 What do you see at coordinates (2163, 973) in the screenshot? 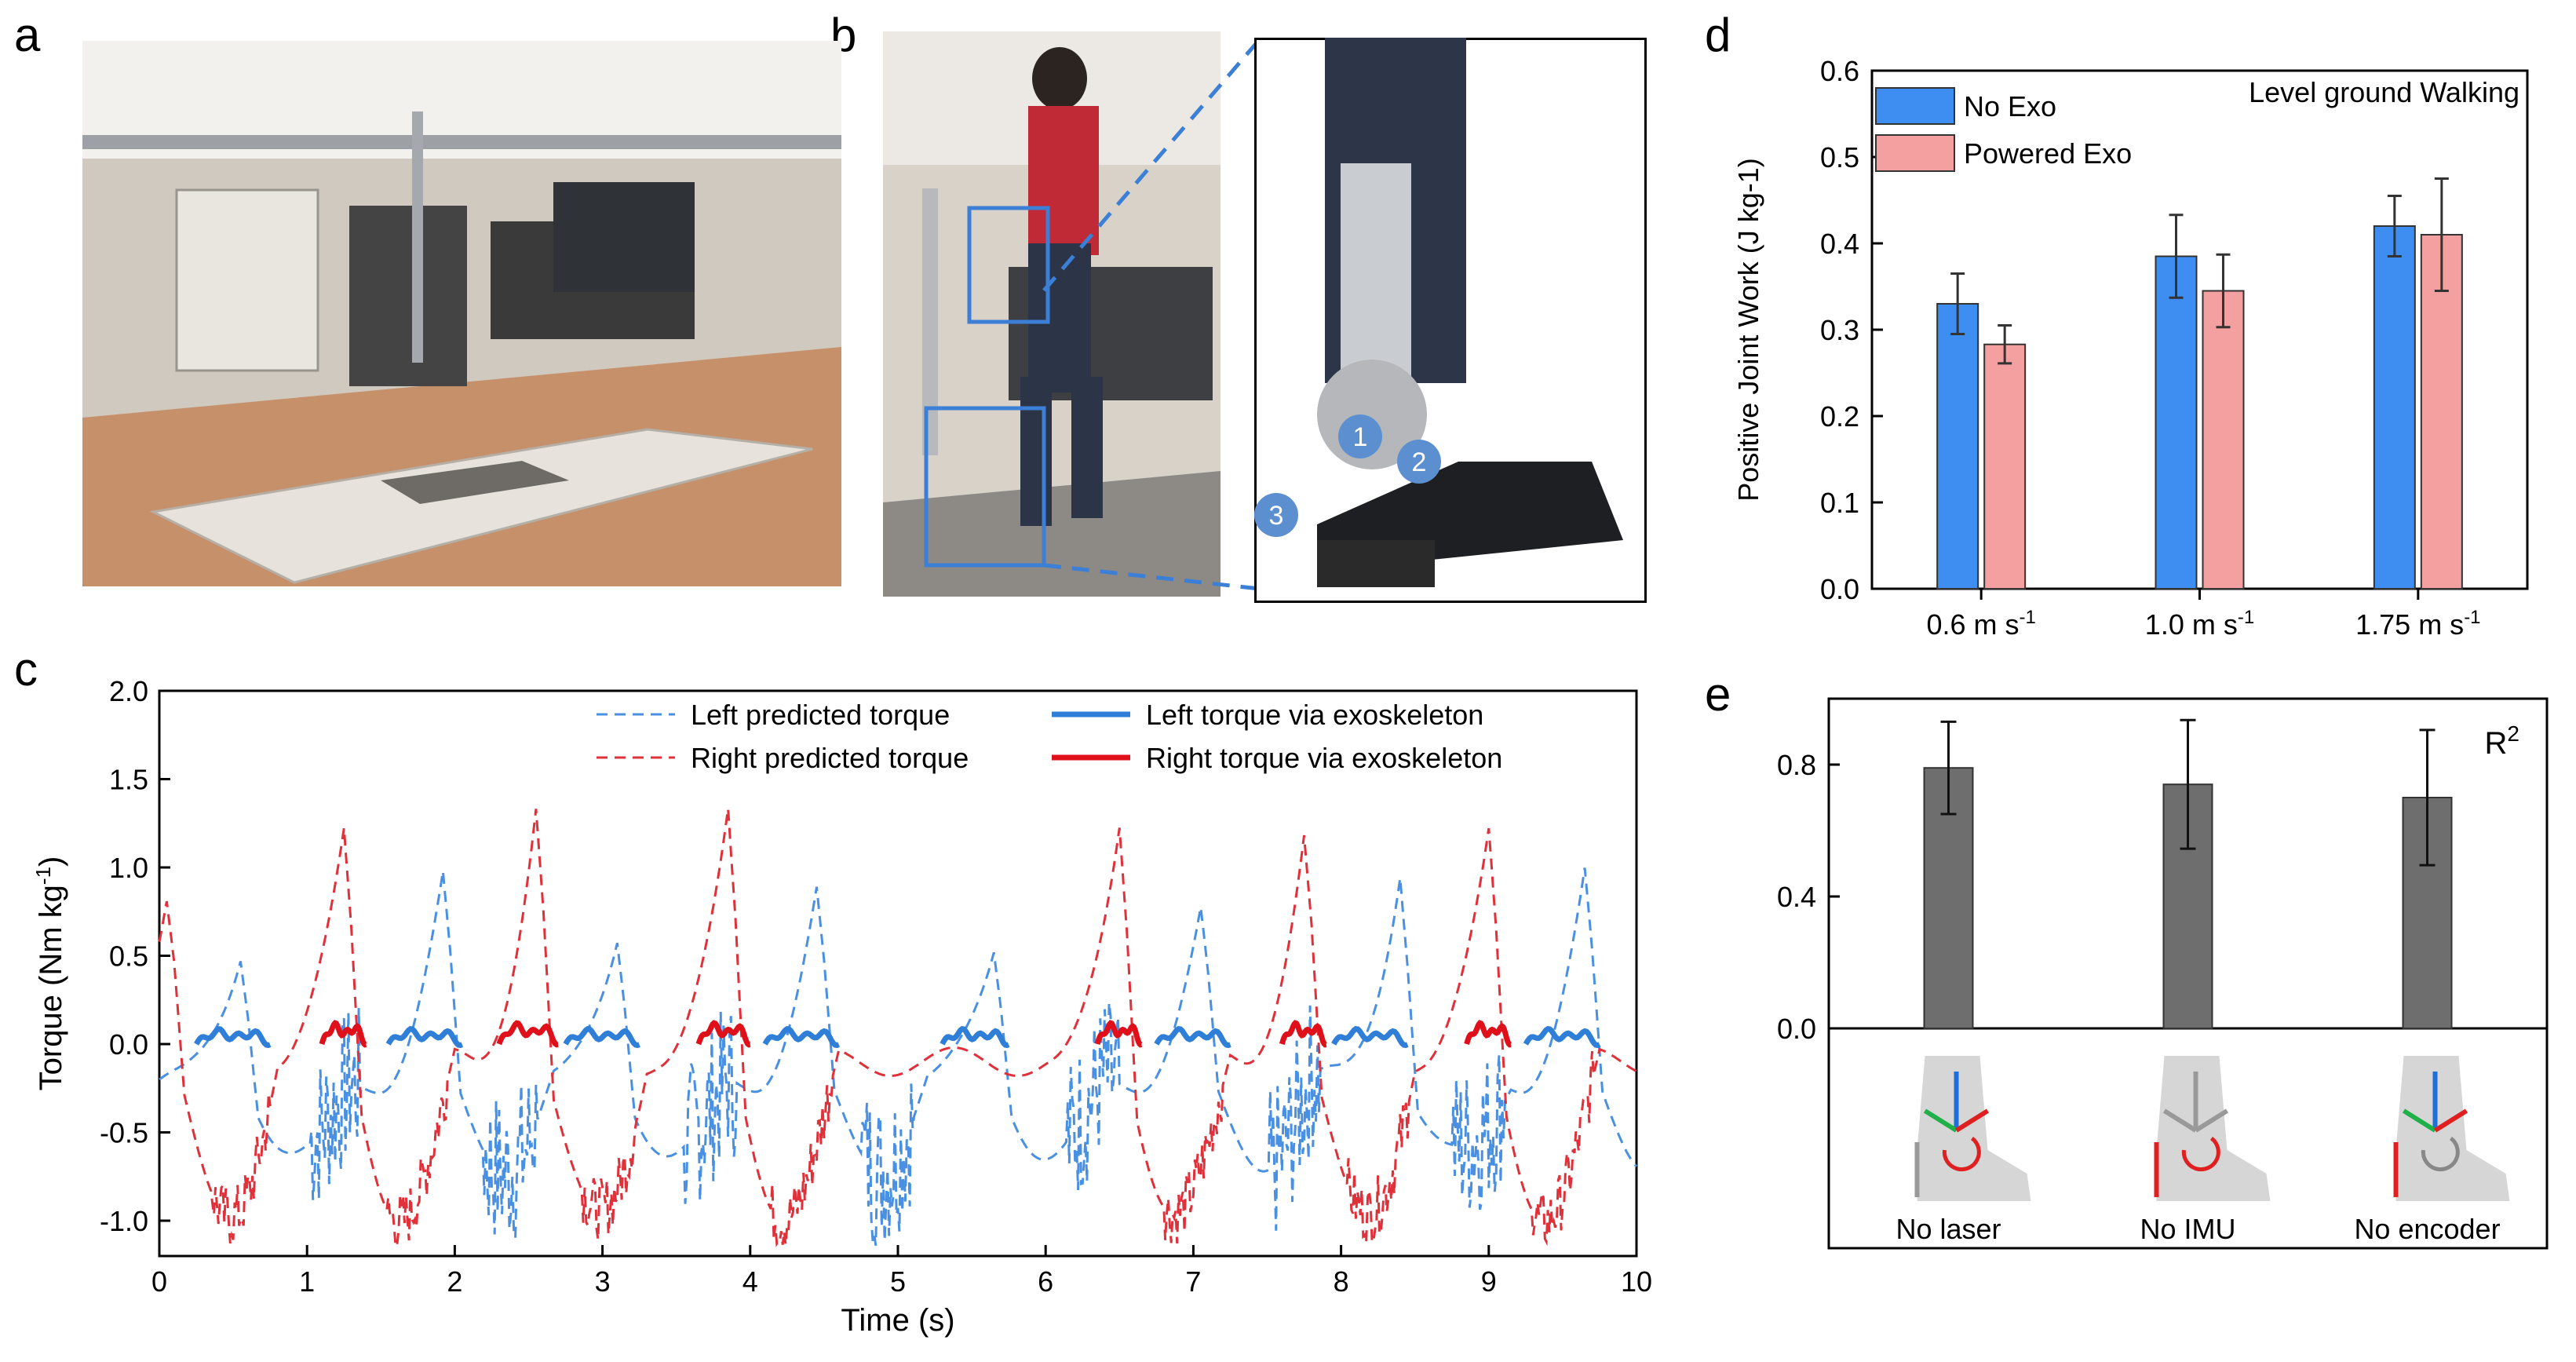
I see `chart-e-r2: 0.0 0.4 0.8 No laser No IMU No encoder R2` at bounding box center [2163, 973].